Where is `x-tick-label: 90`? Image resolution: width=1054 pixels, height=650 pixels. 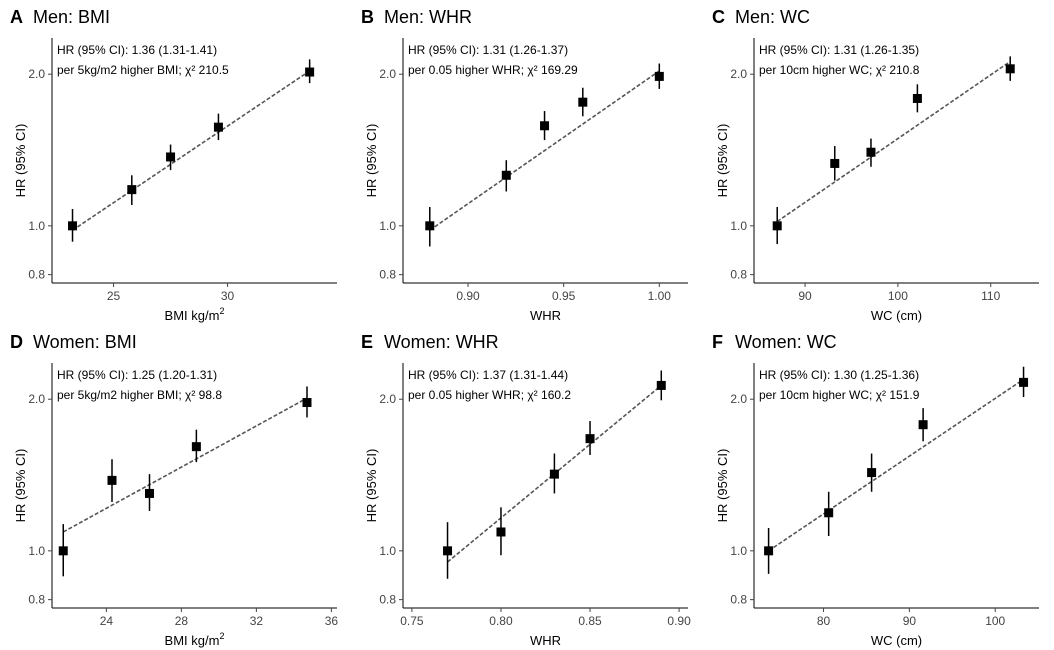
x-tick-label: 90 is located at coordinates (805, 296).